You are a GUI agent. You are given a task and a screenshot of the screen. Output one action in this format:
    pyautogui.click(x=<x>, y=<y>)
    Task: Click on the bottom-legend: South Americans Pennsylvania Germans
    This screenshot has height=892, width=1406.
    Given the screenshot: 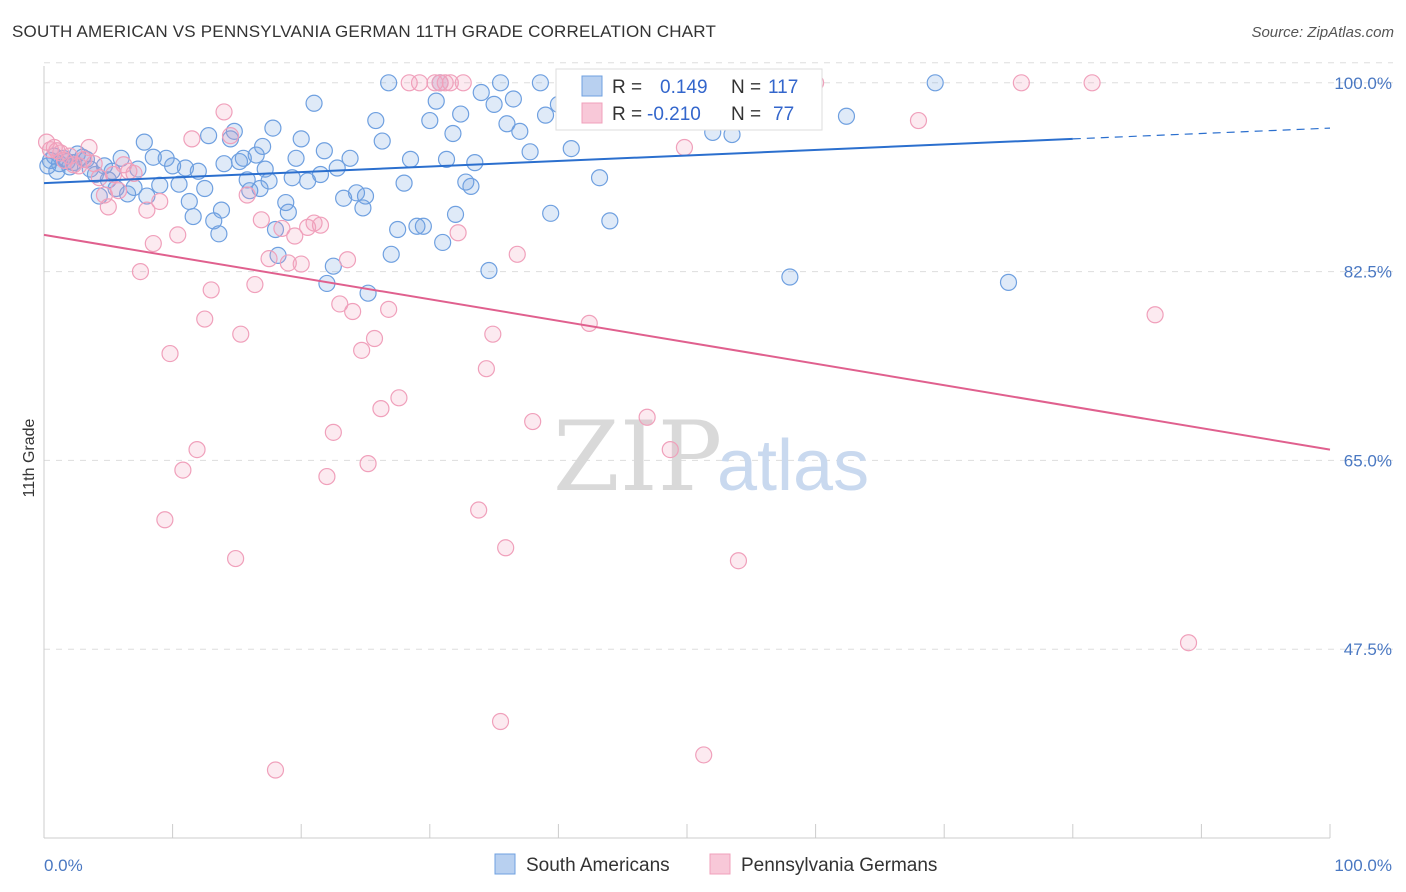 What is the action you would take?
    pyautogui.click(x=715, y=864)
    